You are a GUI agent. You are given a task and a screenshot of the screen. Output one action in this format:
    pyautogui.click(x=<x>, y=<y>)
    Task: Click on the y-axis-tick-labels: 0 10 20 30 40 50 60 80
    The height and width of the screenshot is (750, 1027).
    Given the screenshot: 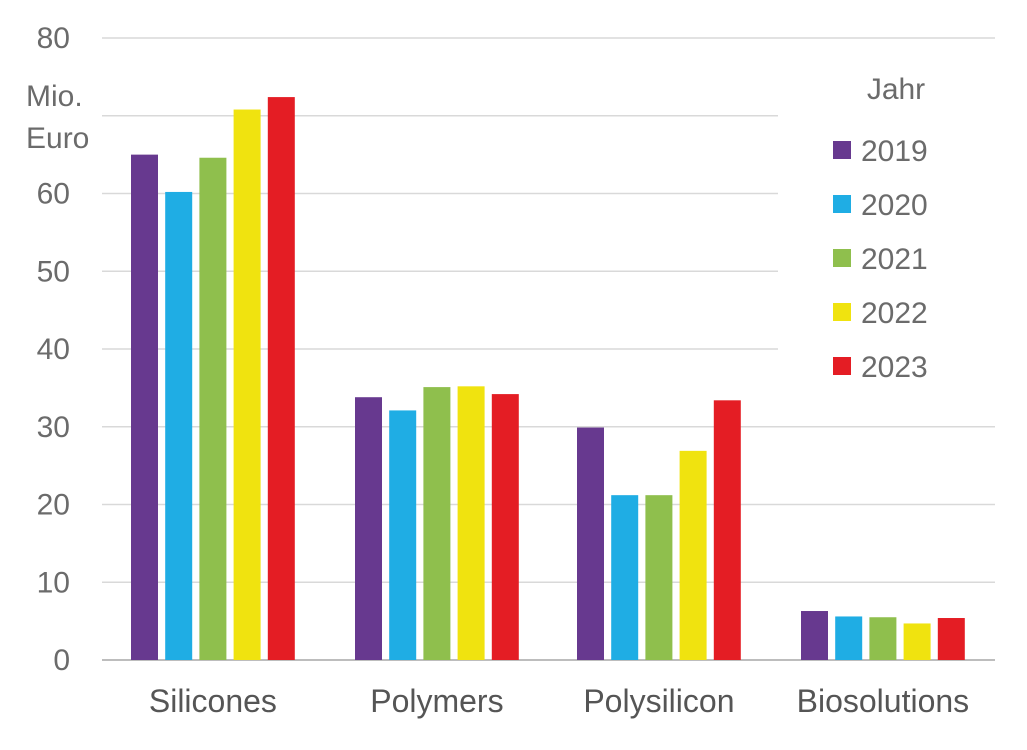 What is the action you would take?
    pyautogui.click(x=53, y=349)
    